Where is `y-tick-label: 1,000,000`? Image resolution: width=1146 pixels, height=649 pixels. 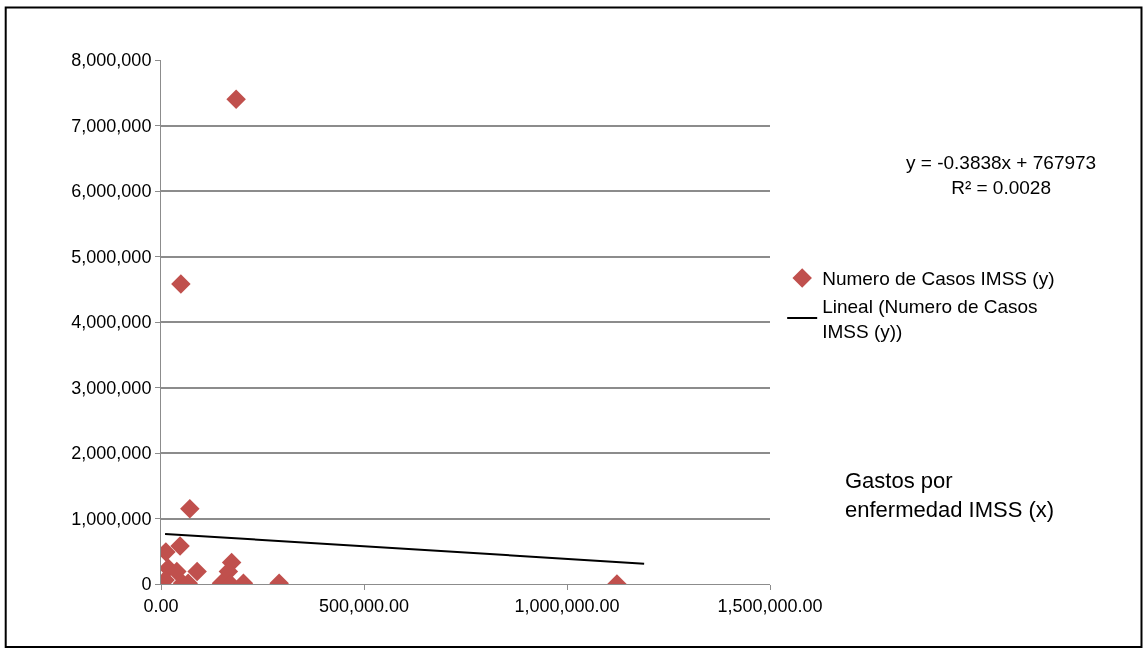 y-tick-label: 1,000,000 is located at coordinates (111, 518).